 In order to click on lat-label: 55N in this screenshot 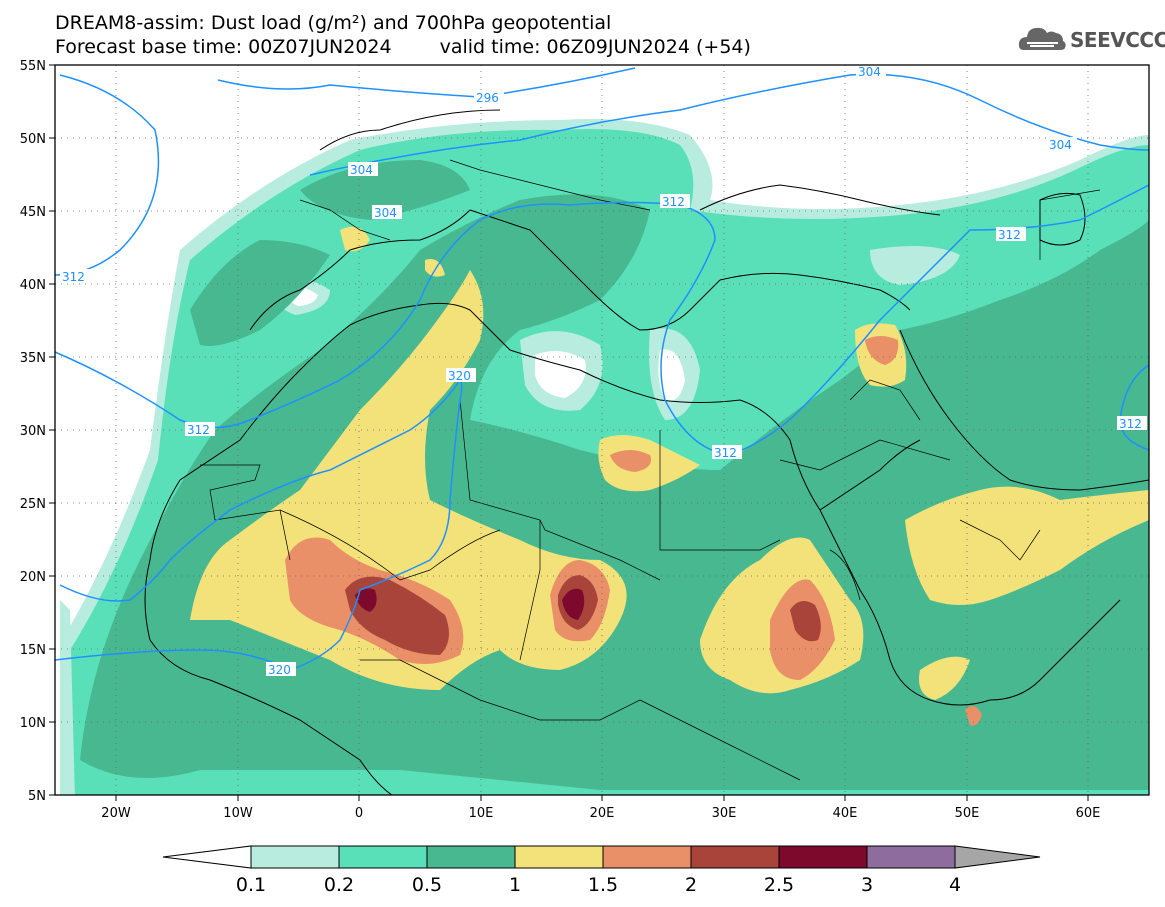, I will do `click(33, 66)`.